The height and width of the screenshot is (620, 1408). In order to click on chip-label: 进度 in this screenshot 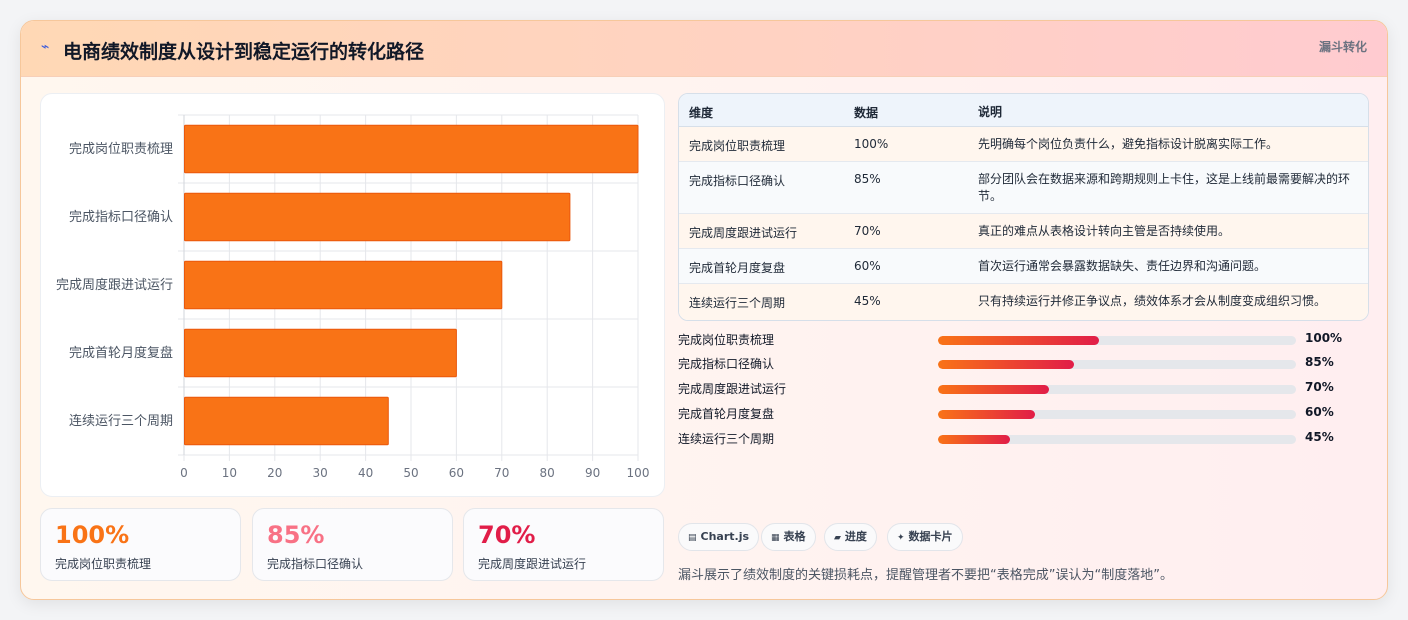, I will do `click(855, 536)`.